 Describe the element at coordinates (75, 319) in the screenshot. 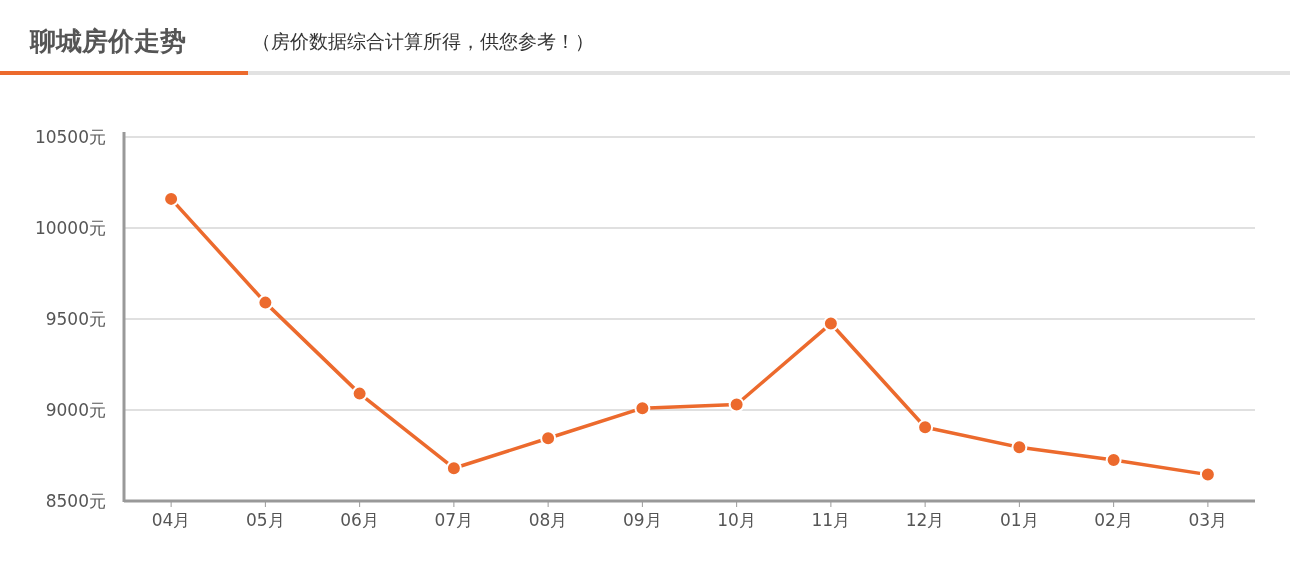

I see `y-tick-label: 9500元` at that location.